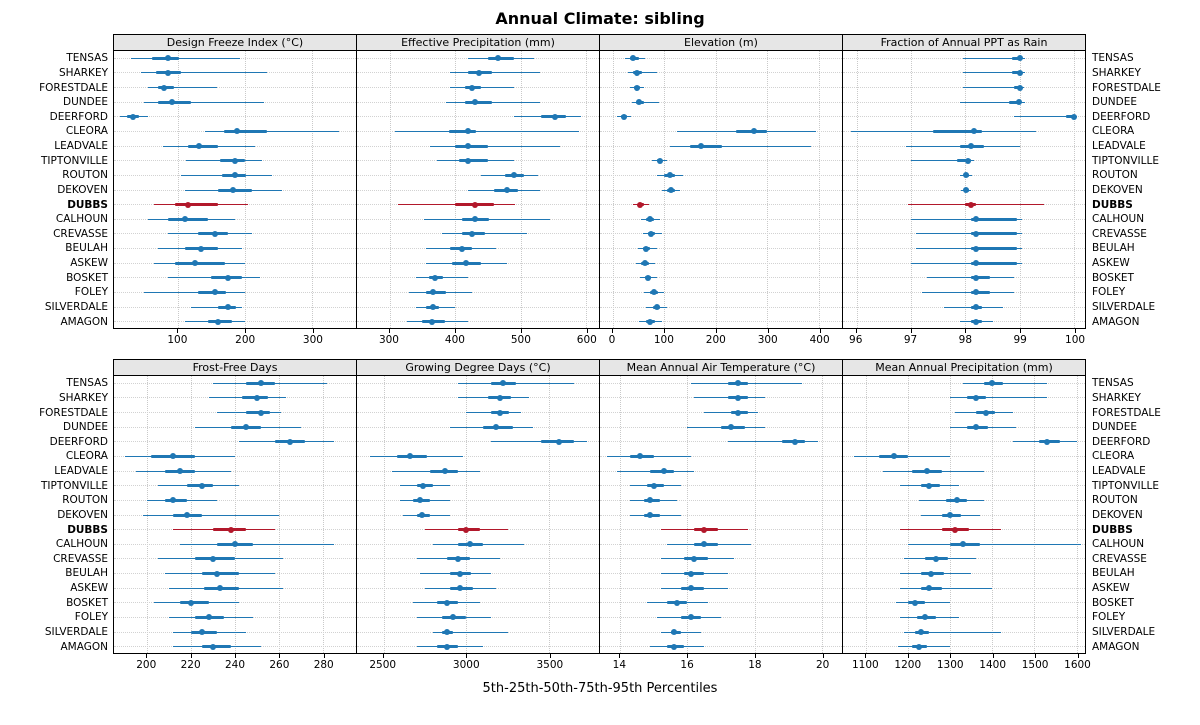  I want to click on site-label-forestdale: FORESTDALE, so click(73, 87).